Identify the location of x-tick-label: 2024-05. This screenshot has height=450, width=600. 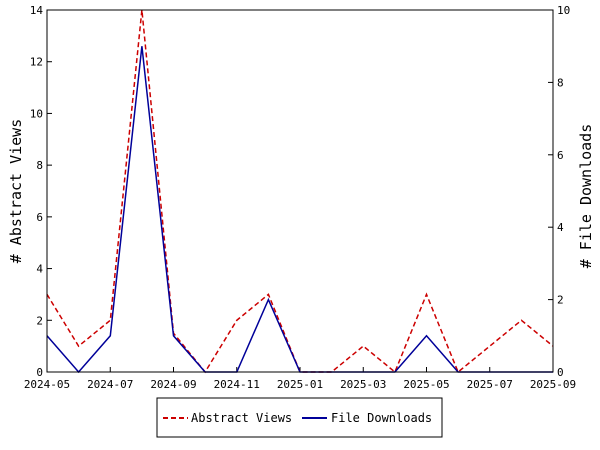
(47, 384).